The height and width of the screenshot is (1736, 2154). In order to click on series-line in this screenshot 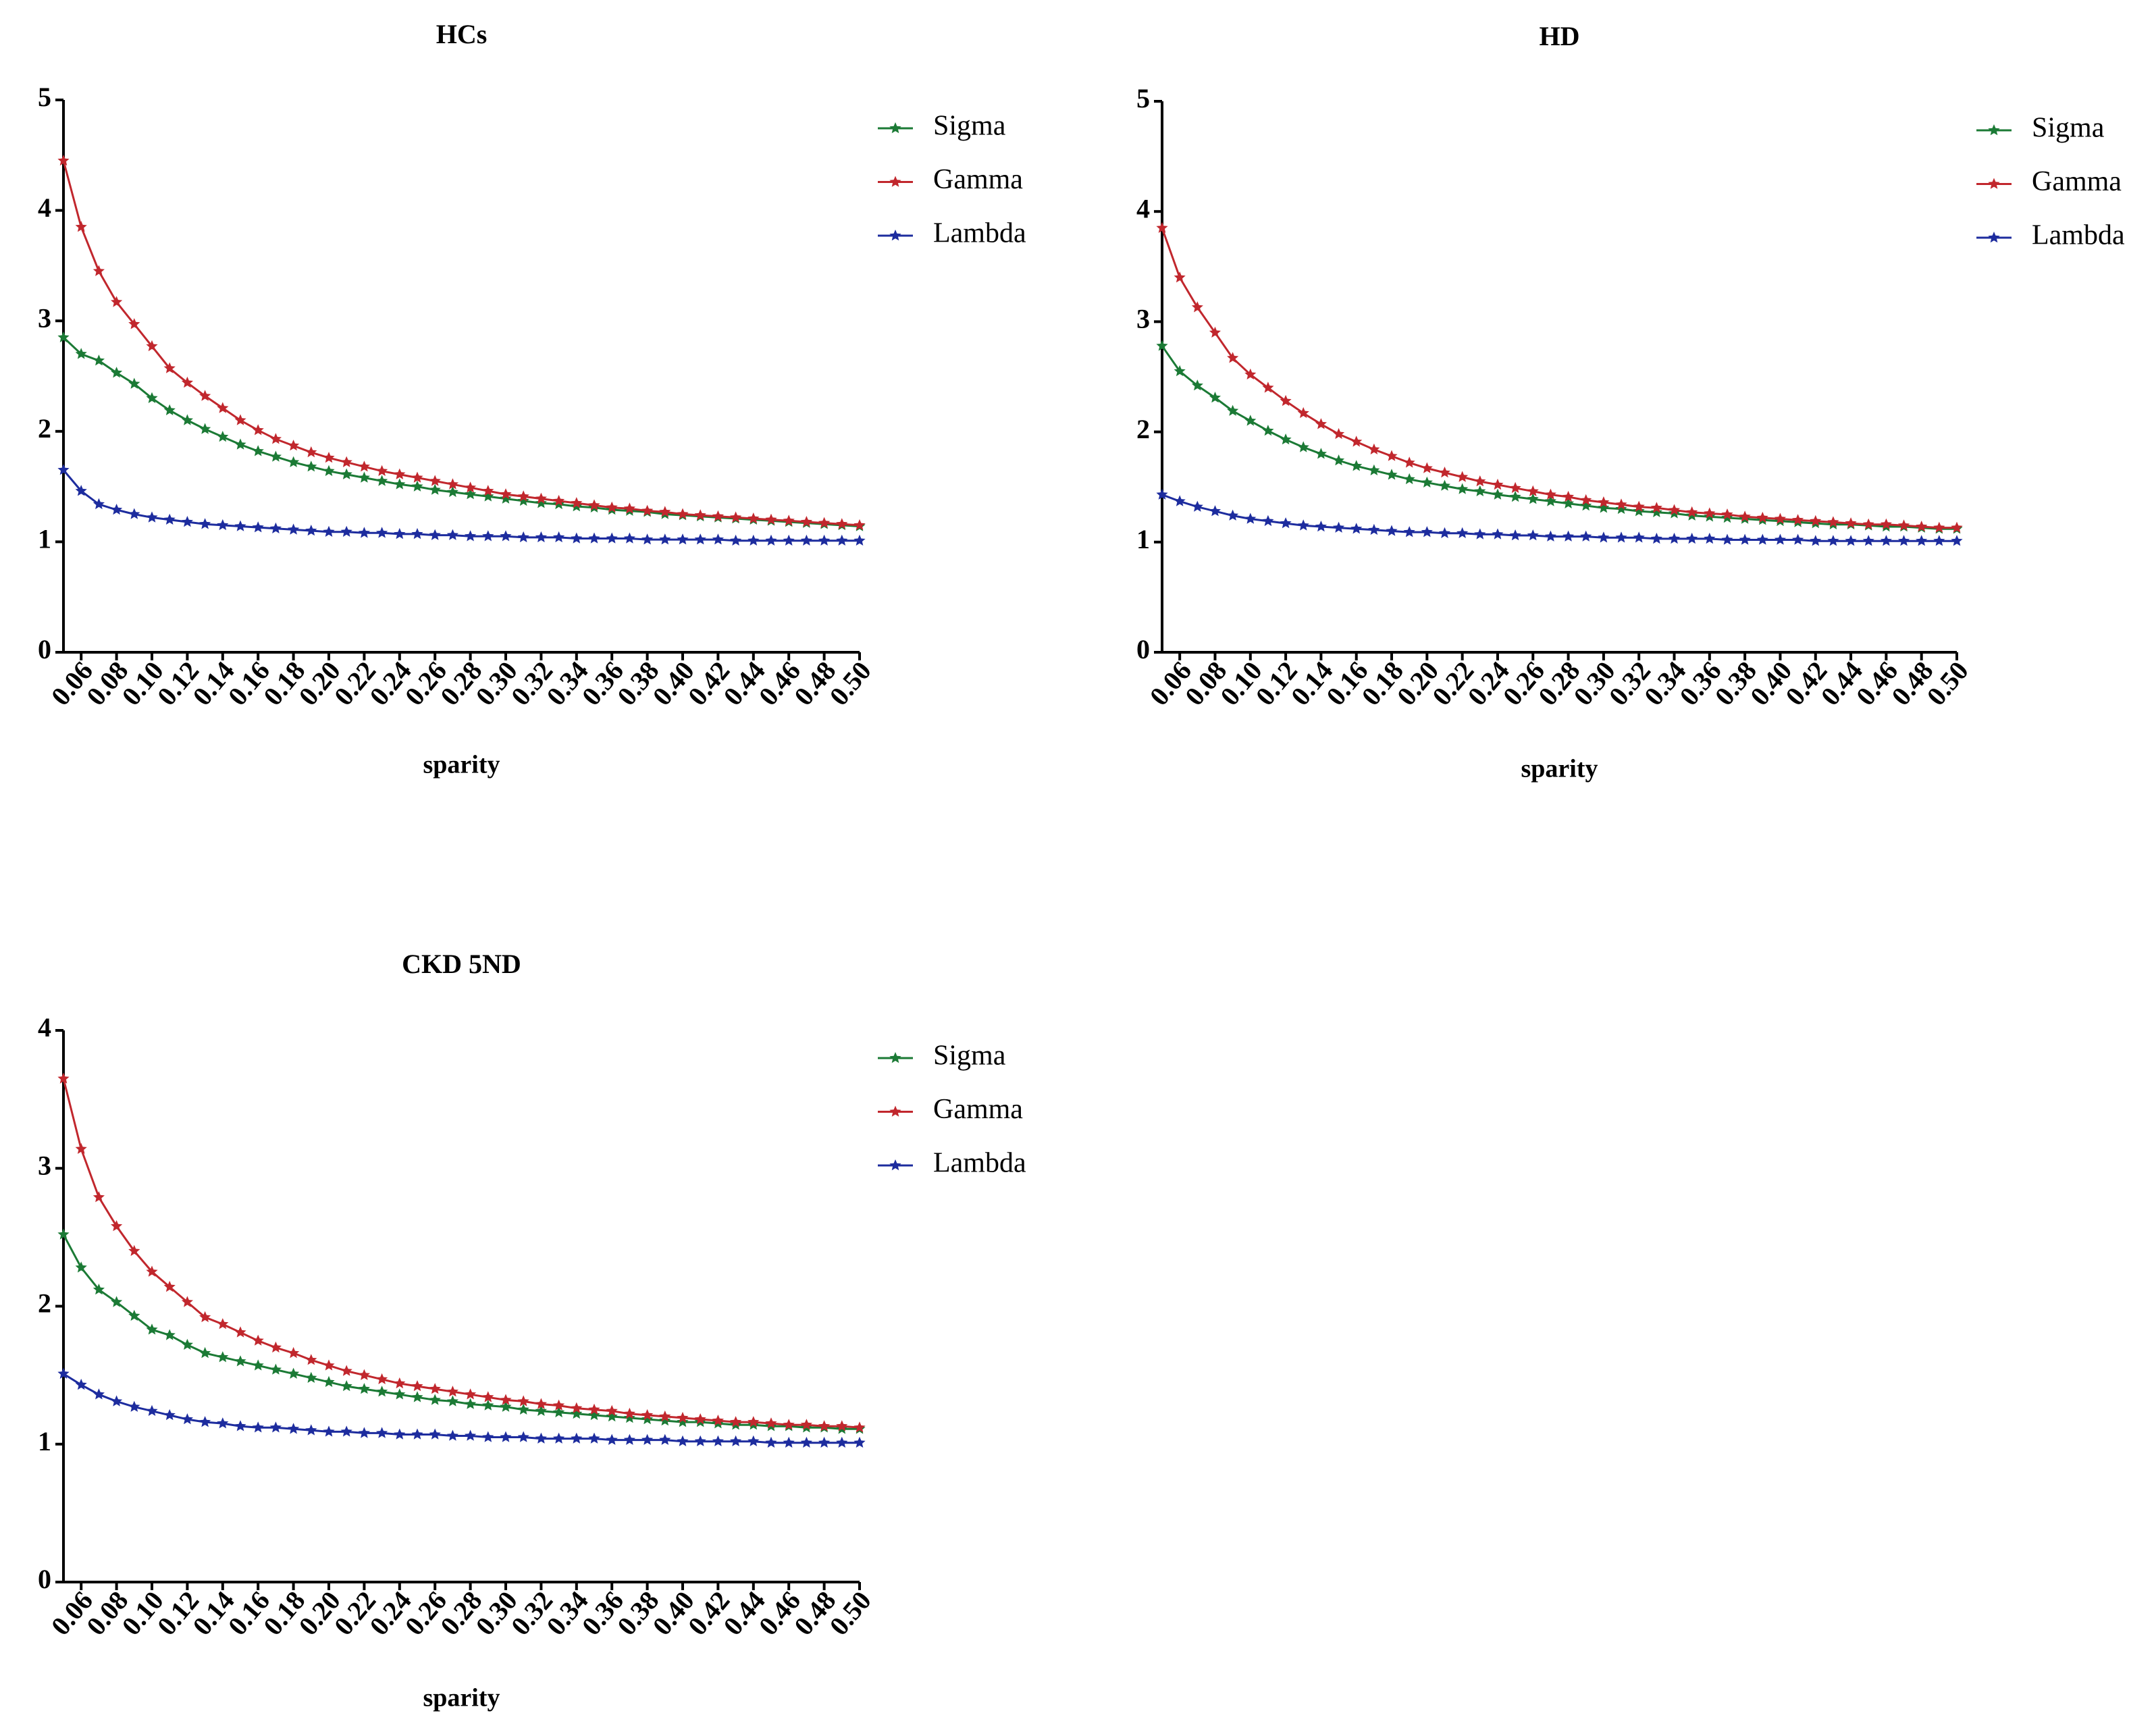, I will do `click(462, 1408)`.